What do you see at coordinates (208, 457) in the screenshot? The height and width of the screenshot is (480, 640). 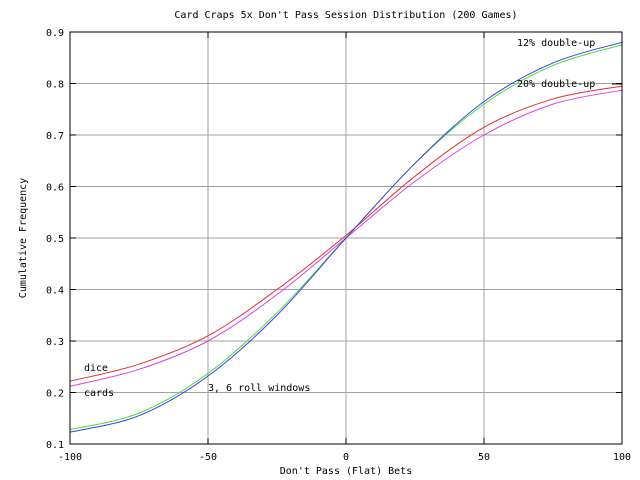 I see `x-tick-label: -50` at bounding box center [208, 457].